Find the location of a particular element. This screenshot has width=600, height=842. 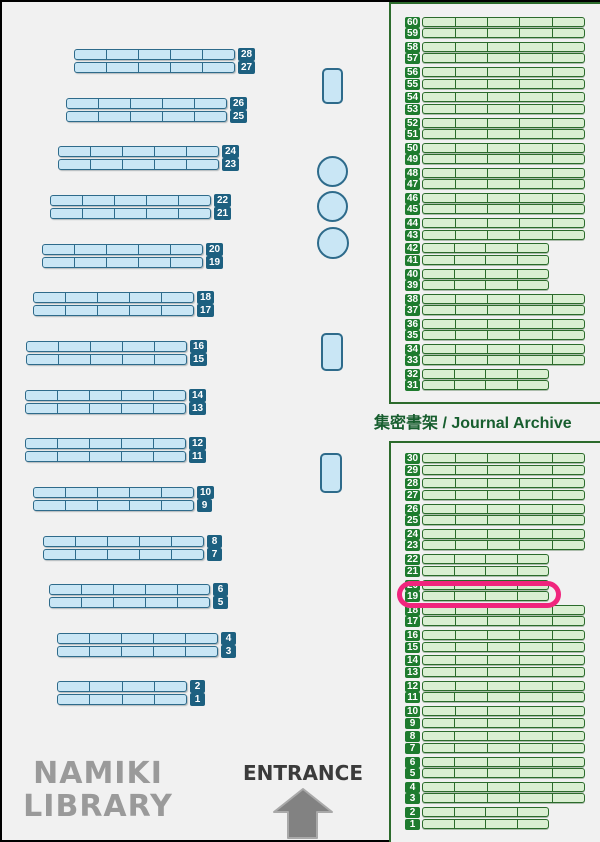

shelf-line: 10 is located at coordinates (495, 711).